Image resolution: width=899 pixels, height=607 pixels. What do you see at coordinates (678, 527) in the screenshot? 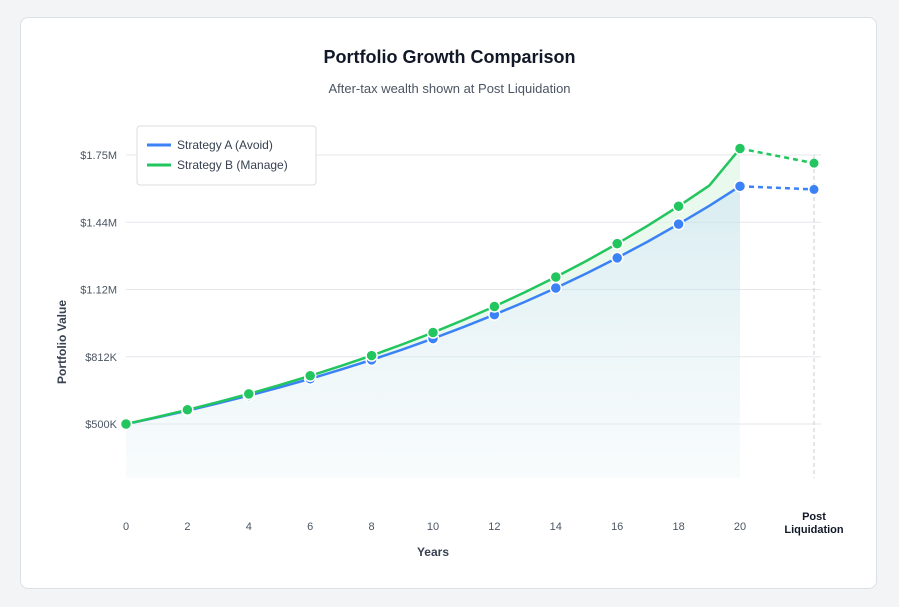
I see `x-tick-label: 18` at bounding box center [678, 527].